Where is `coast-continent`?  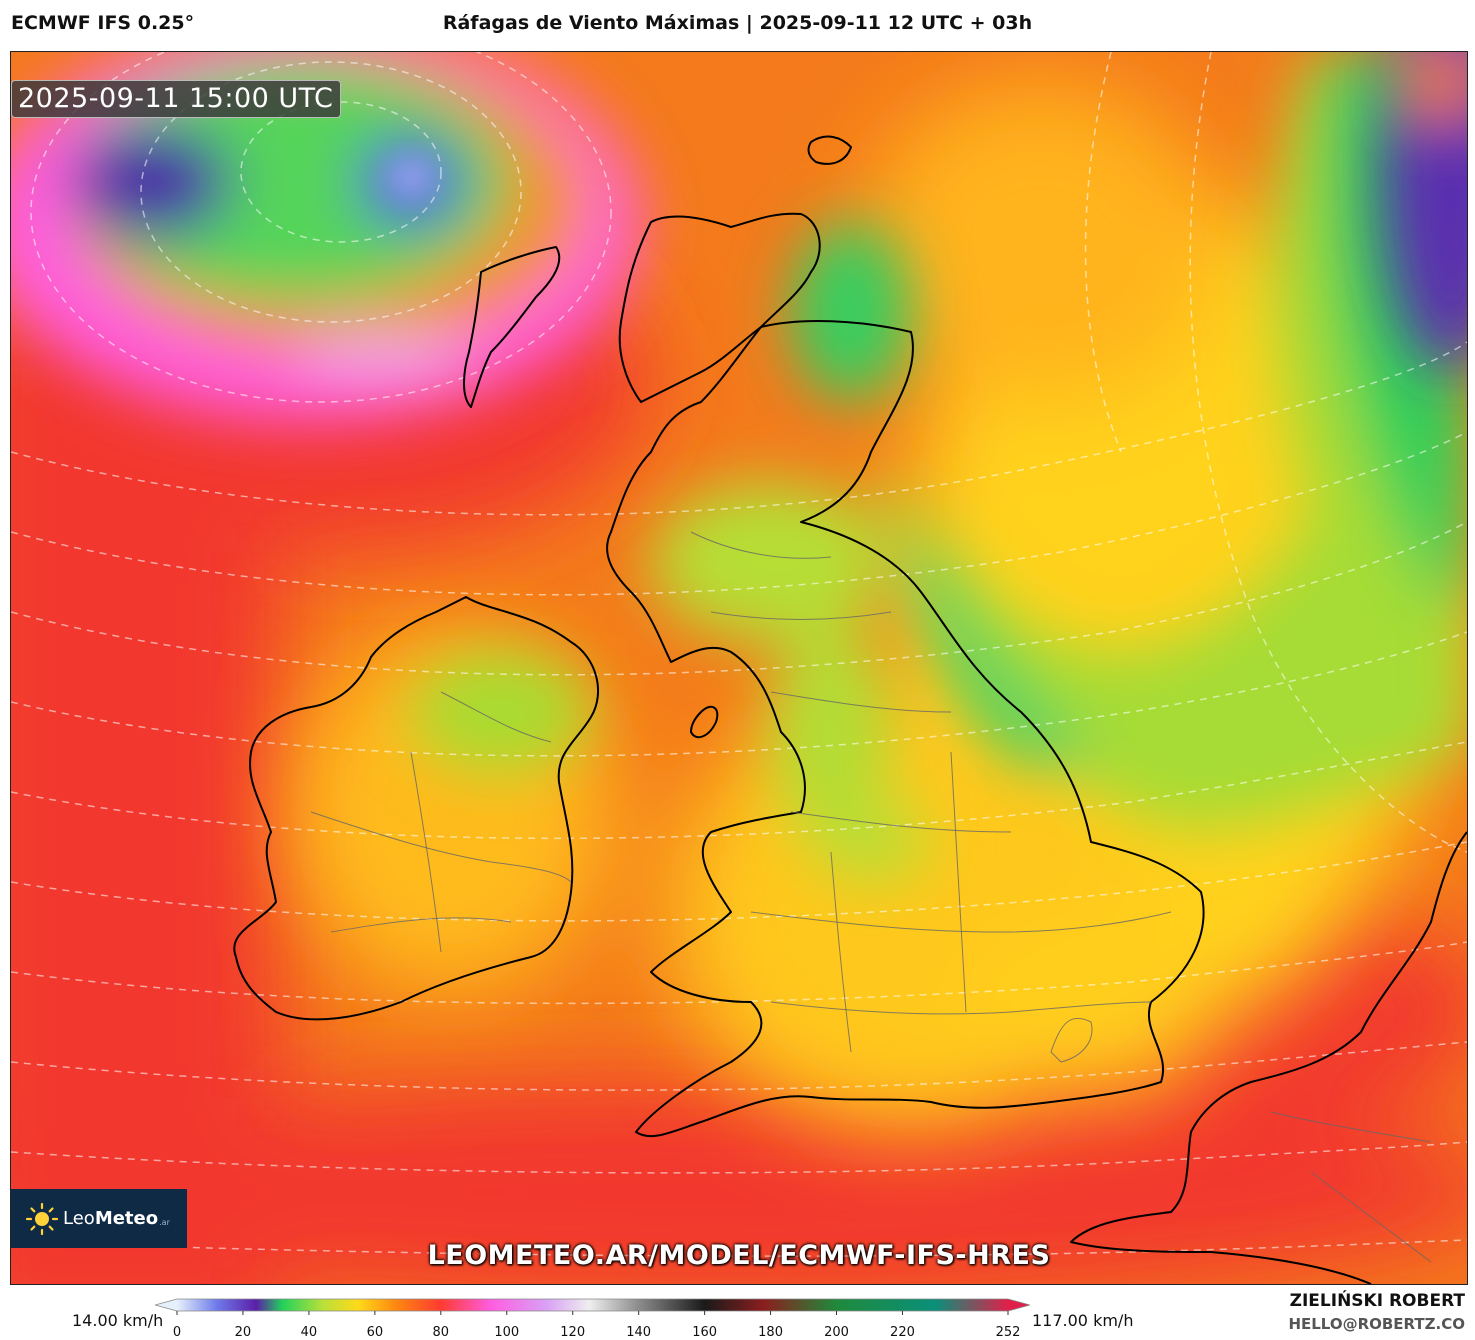
coast-continent is located at coordinates (1268, 1057).